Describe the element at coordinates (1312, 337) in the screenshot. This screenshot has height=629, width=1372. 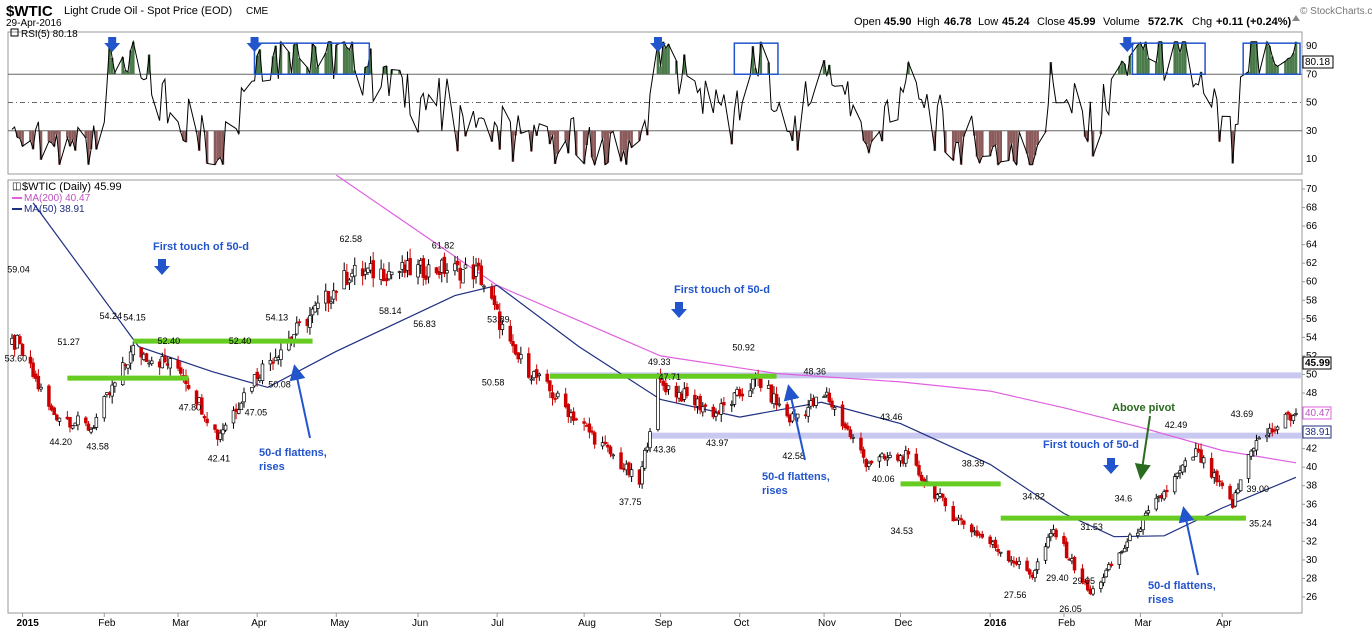
I see `price-tick-54: 54` at that location.